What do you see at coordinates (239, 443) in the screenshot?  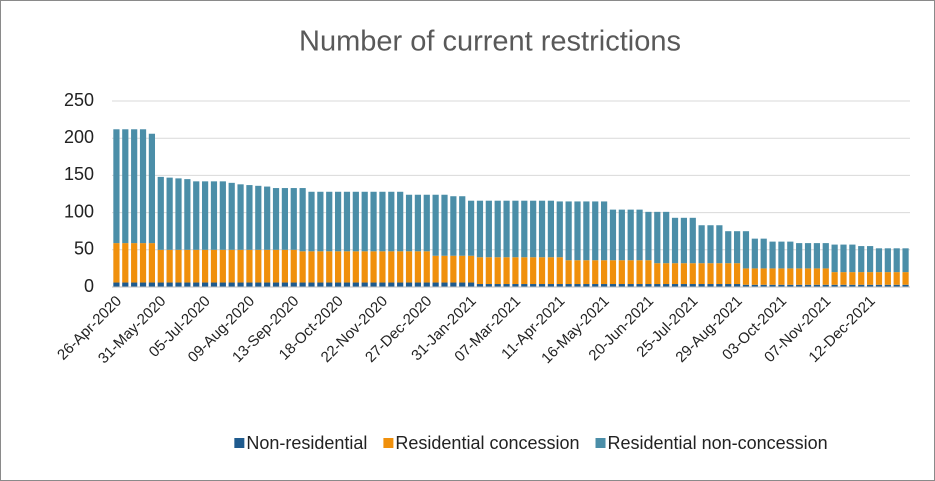 I see `legend-swatch` at bounding box center [239, 443].